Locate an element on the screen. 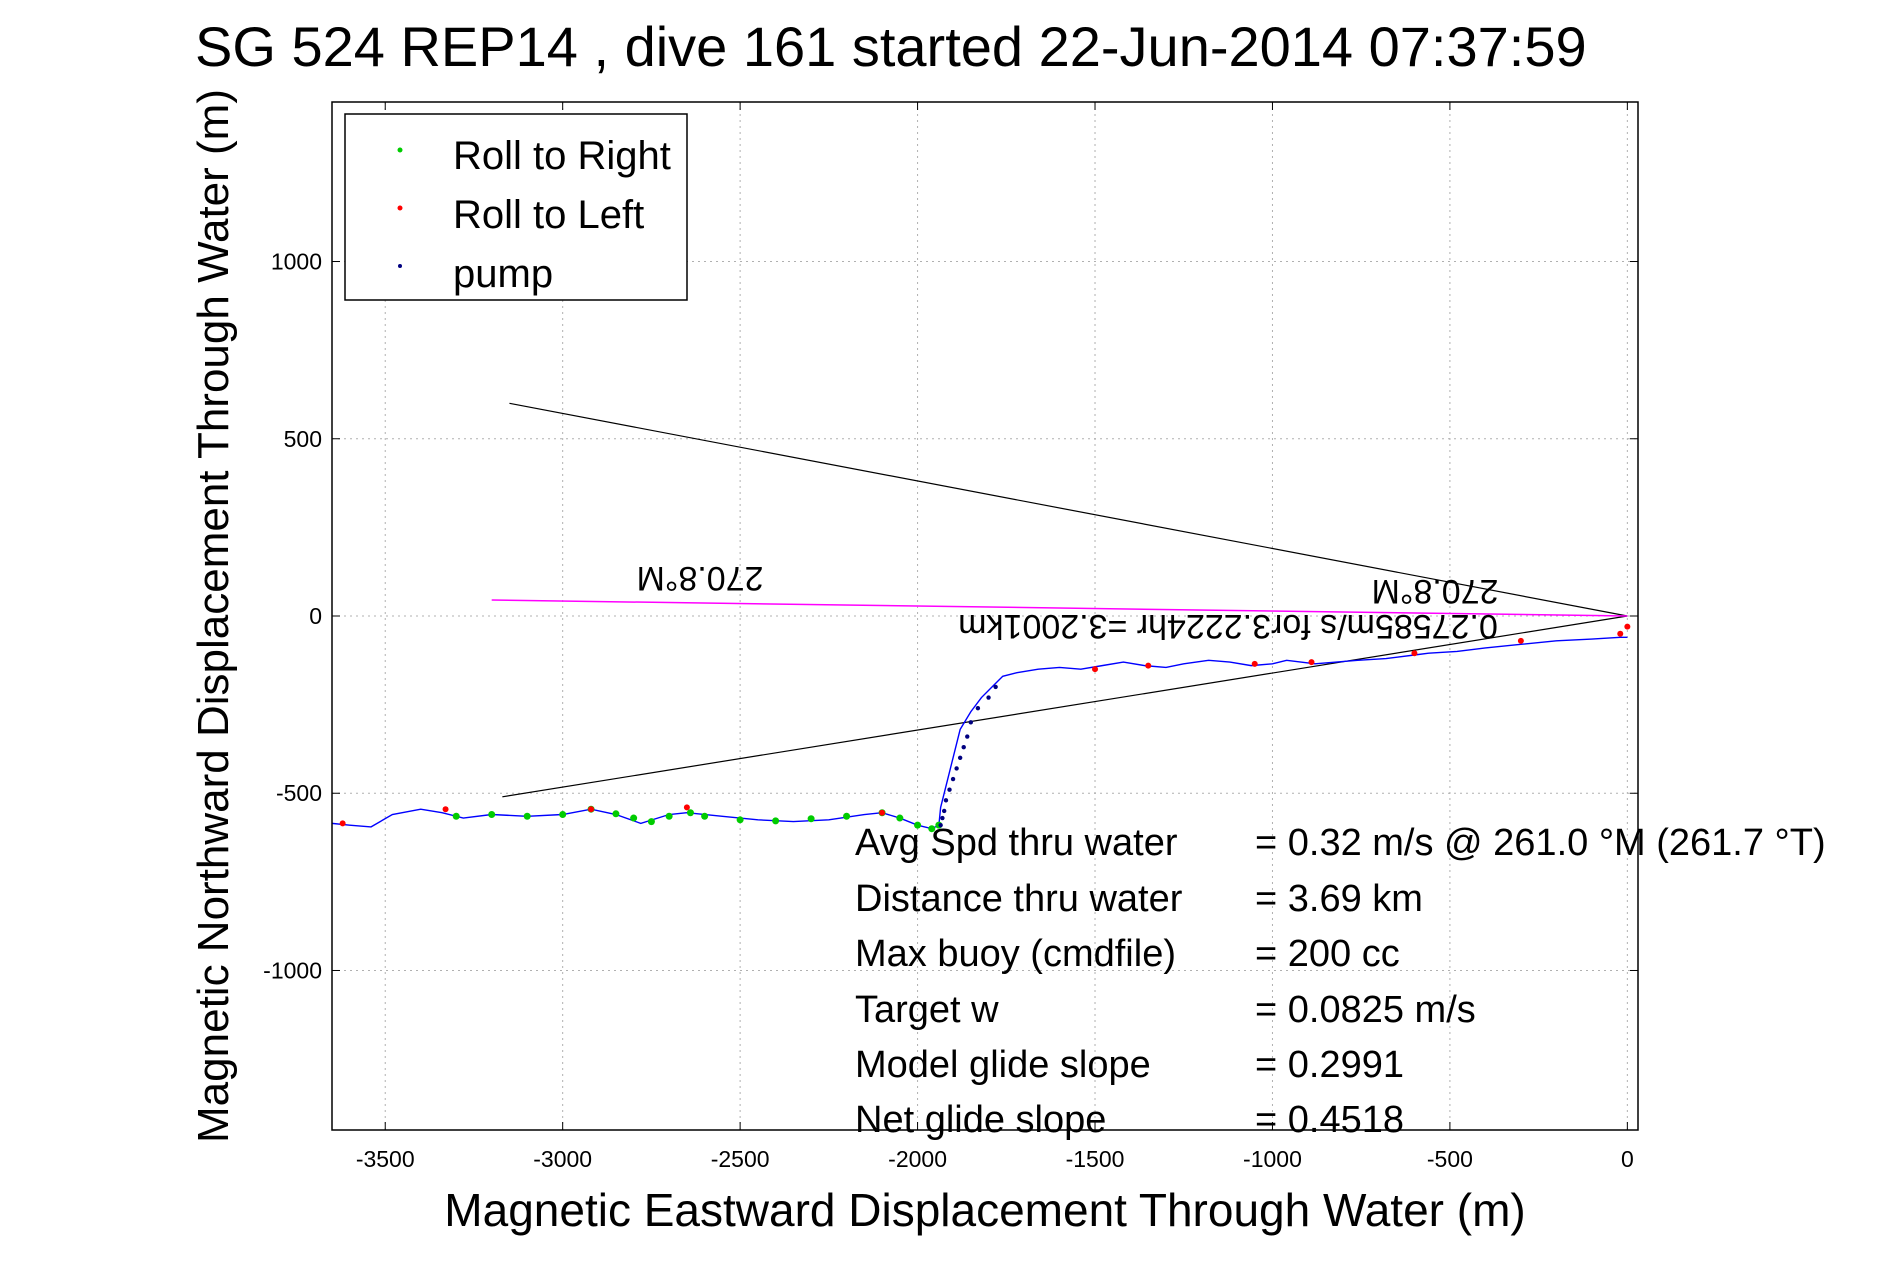 The image size is (1891, 1267). stat-value-net-glide: = 0.4518 is located at coordinates (1329, 1120).